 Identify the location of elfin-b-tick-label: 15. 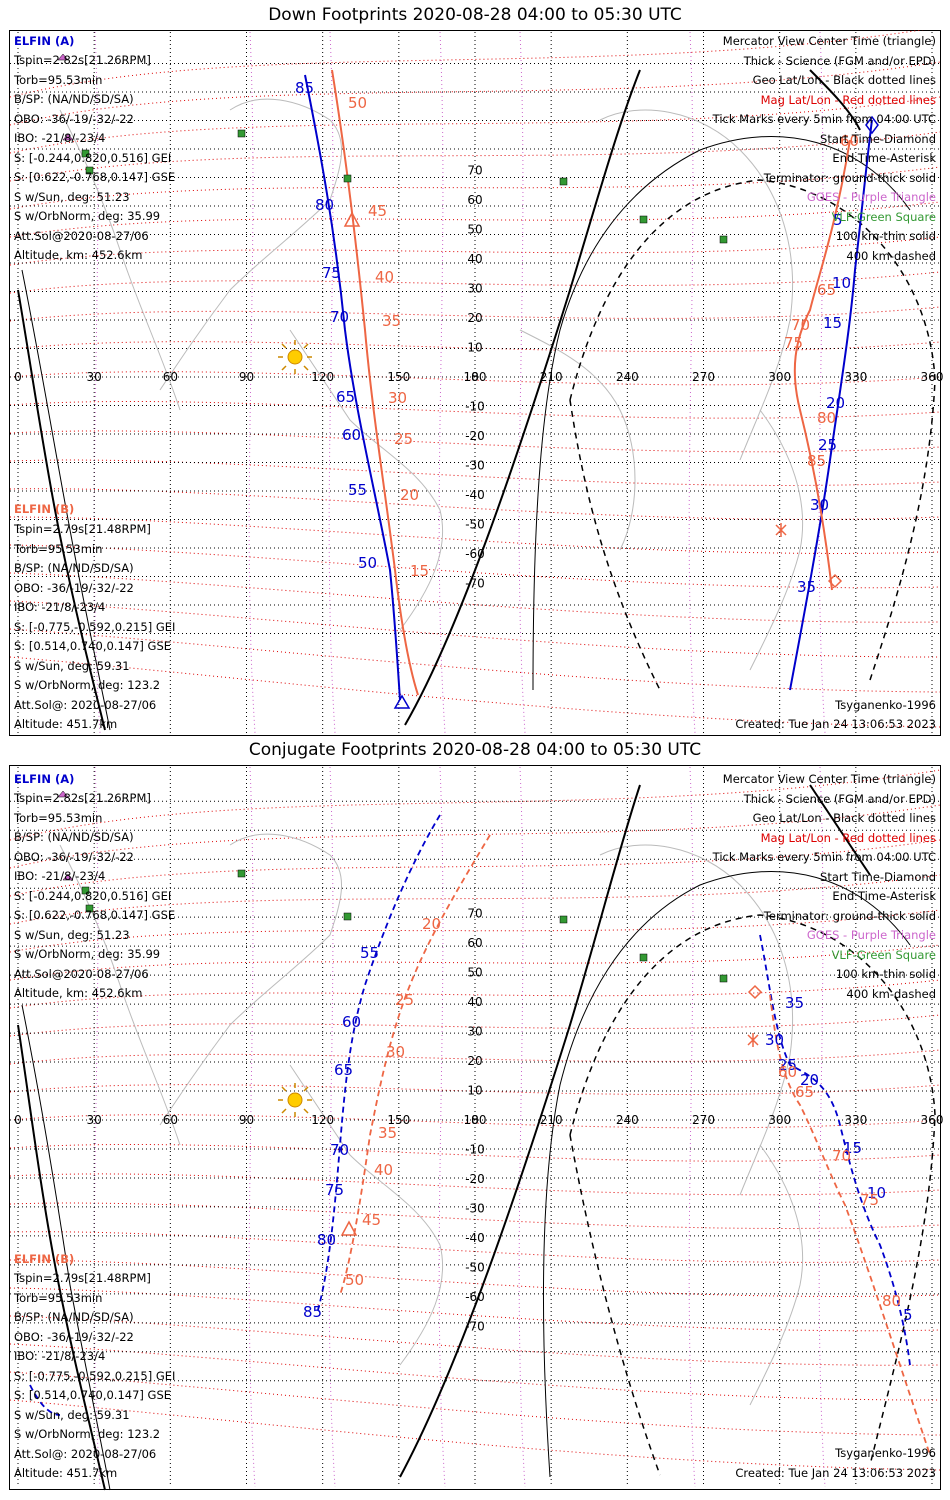
(419, 571).